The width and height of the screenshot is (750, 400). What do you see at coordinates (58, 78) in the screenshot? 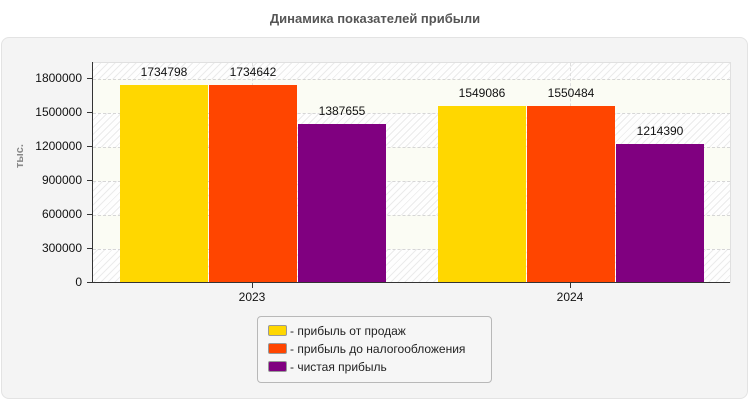
I see `y-tick-label: 1800000` at bounding box center [58, 78].